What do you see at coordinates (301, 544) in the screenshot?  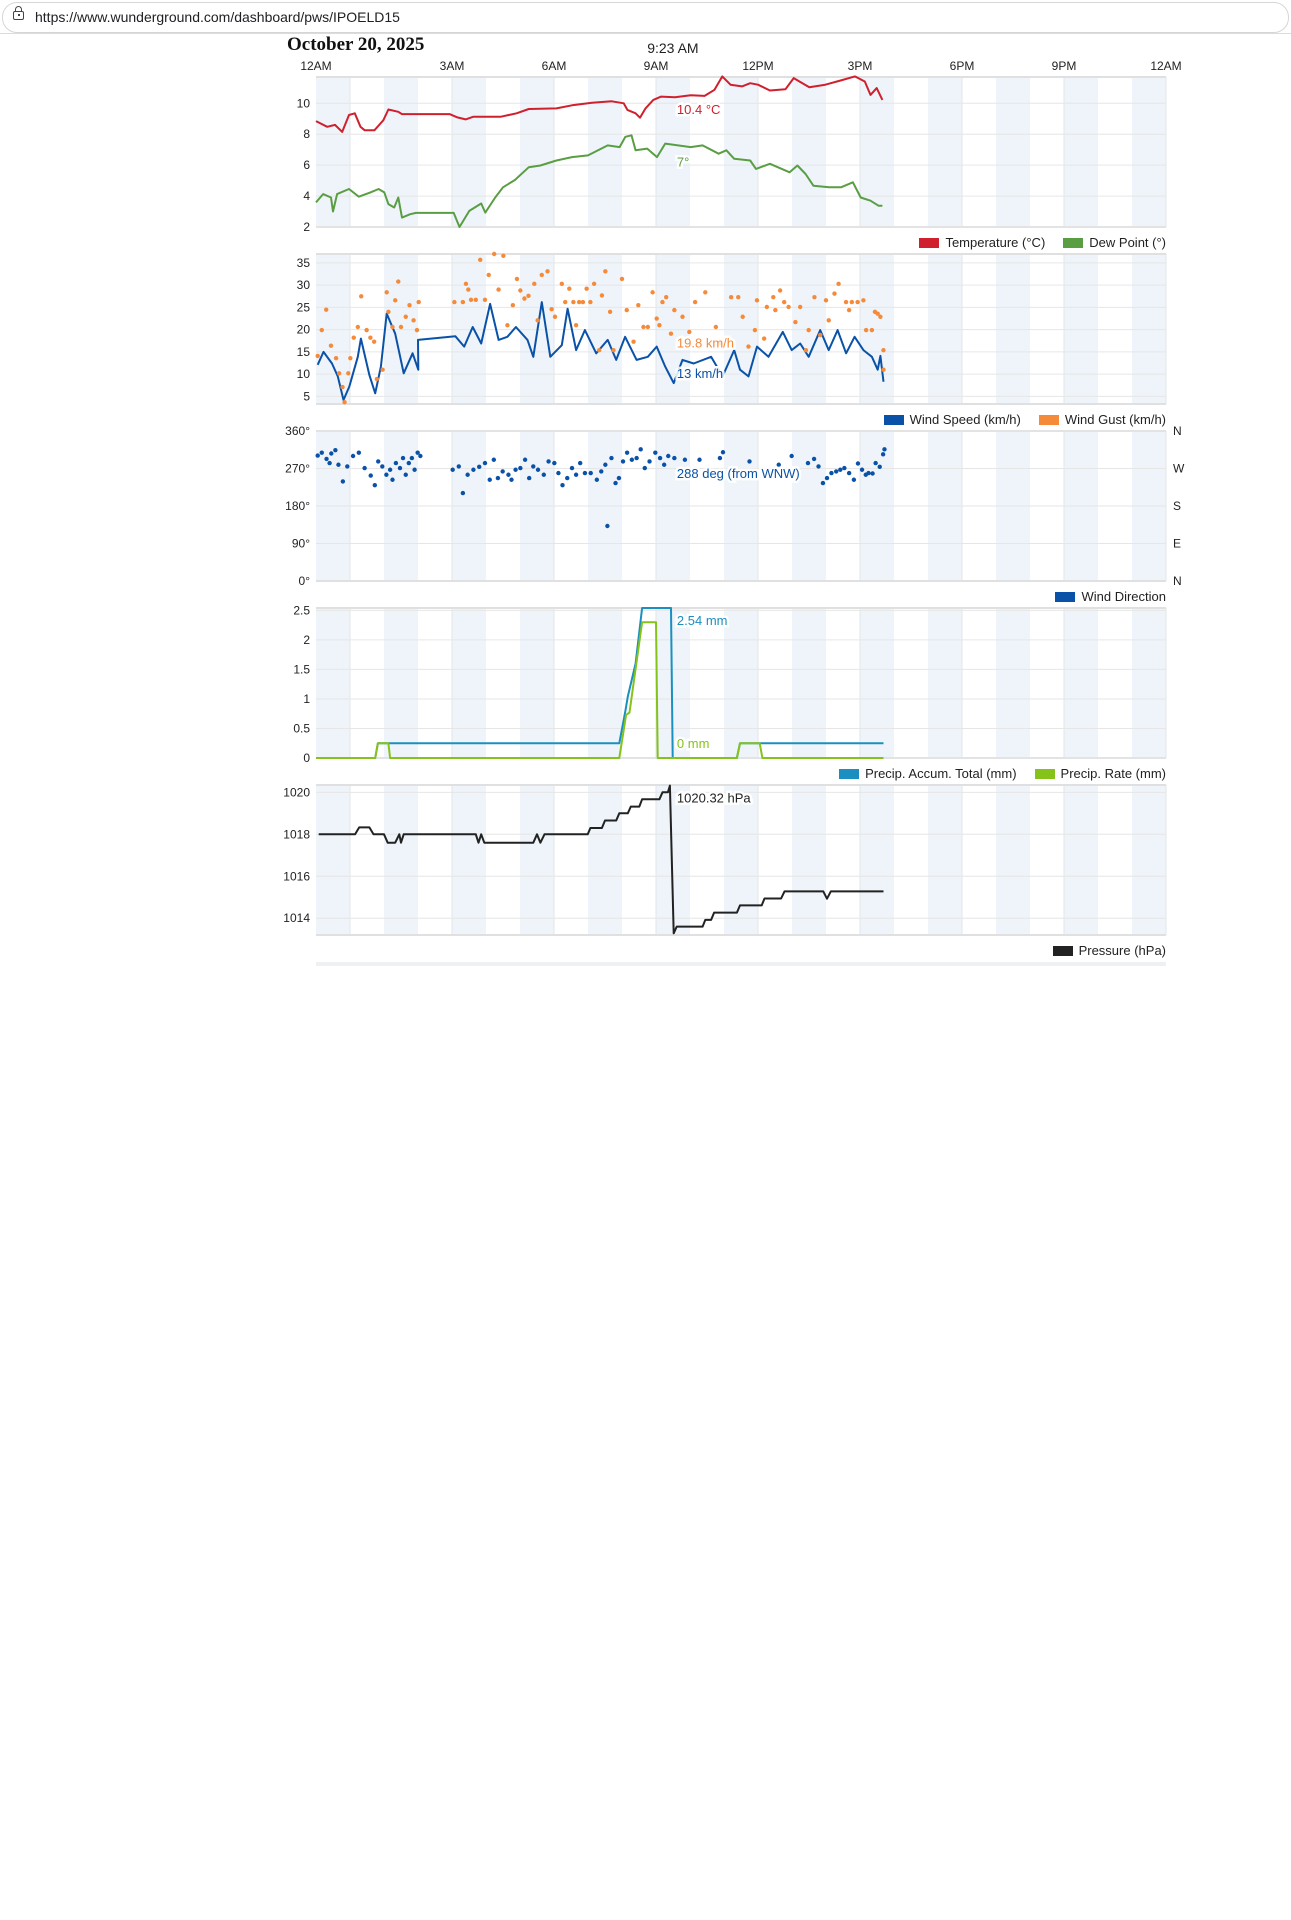 I see `y-tick-label: 90°` at bounding box center [301, 544].